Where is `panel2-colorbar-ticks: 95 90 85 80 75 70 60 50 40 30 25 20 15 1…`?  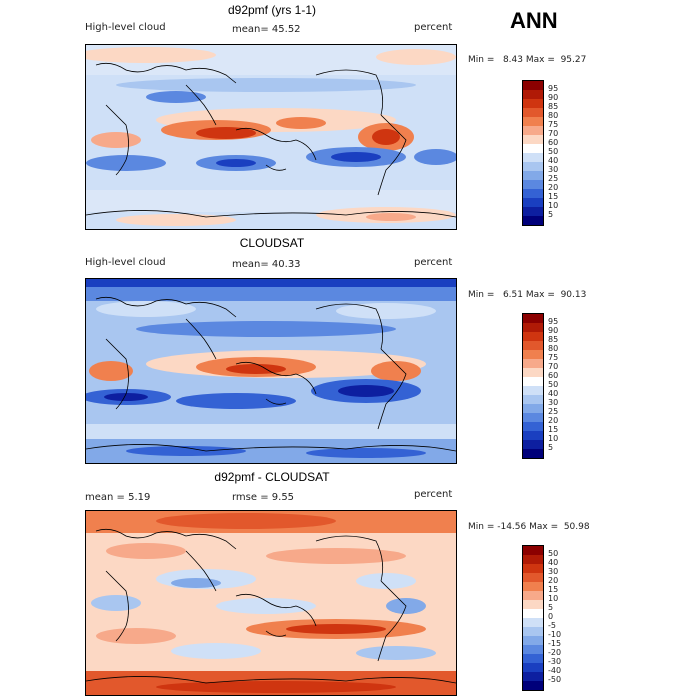 panel2-colorbar-ticks: 95 90 85 80 75 70 60 50 40 30 25 20 15 1… is located at coordinates (563, 385).